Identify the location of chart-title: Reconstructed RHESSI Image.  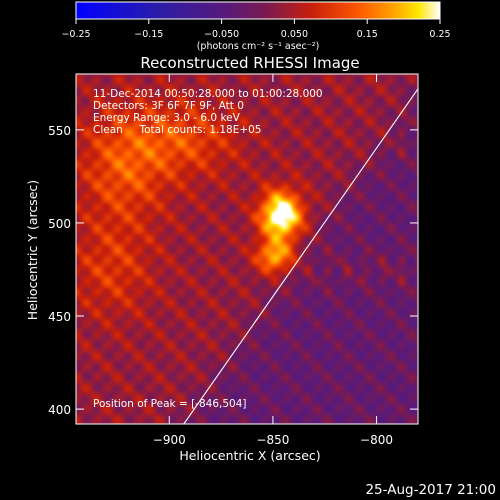
(249, 63).